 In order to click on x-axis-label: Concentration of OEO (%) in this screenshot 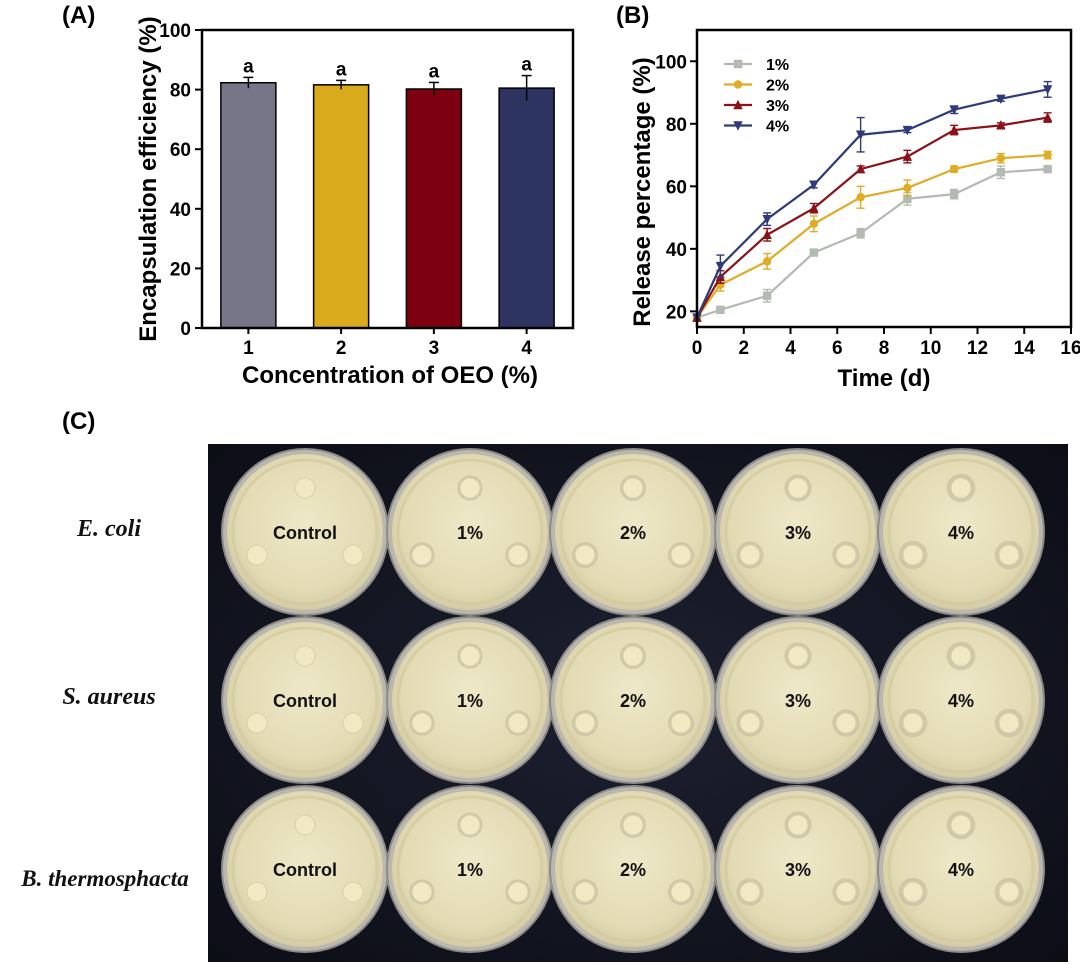, I will do `click(390, 375)`.